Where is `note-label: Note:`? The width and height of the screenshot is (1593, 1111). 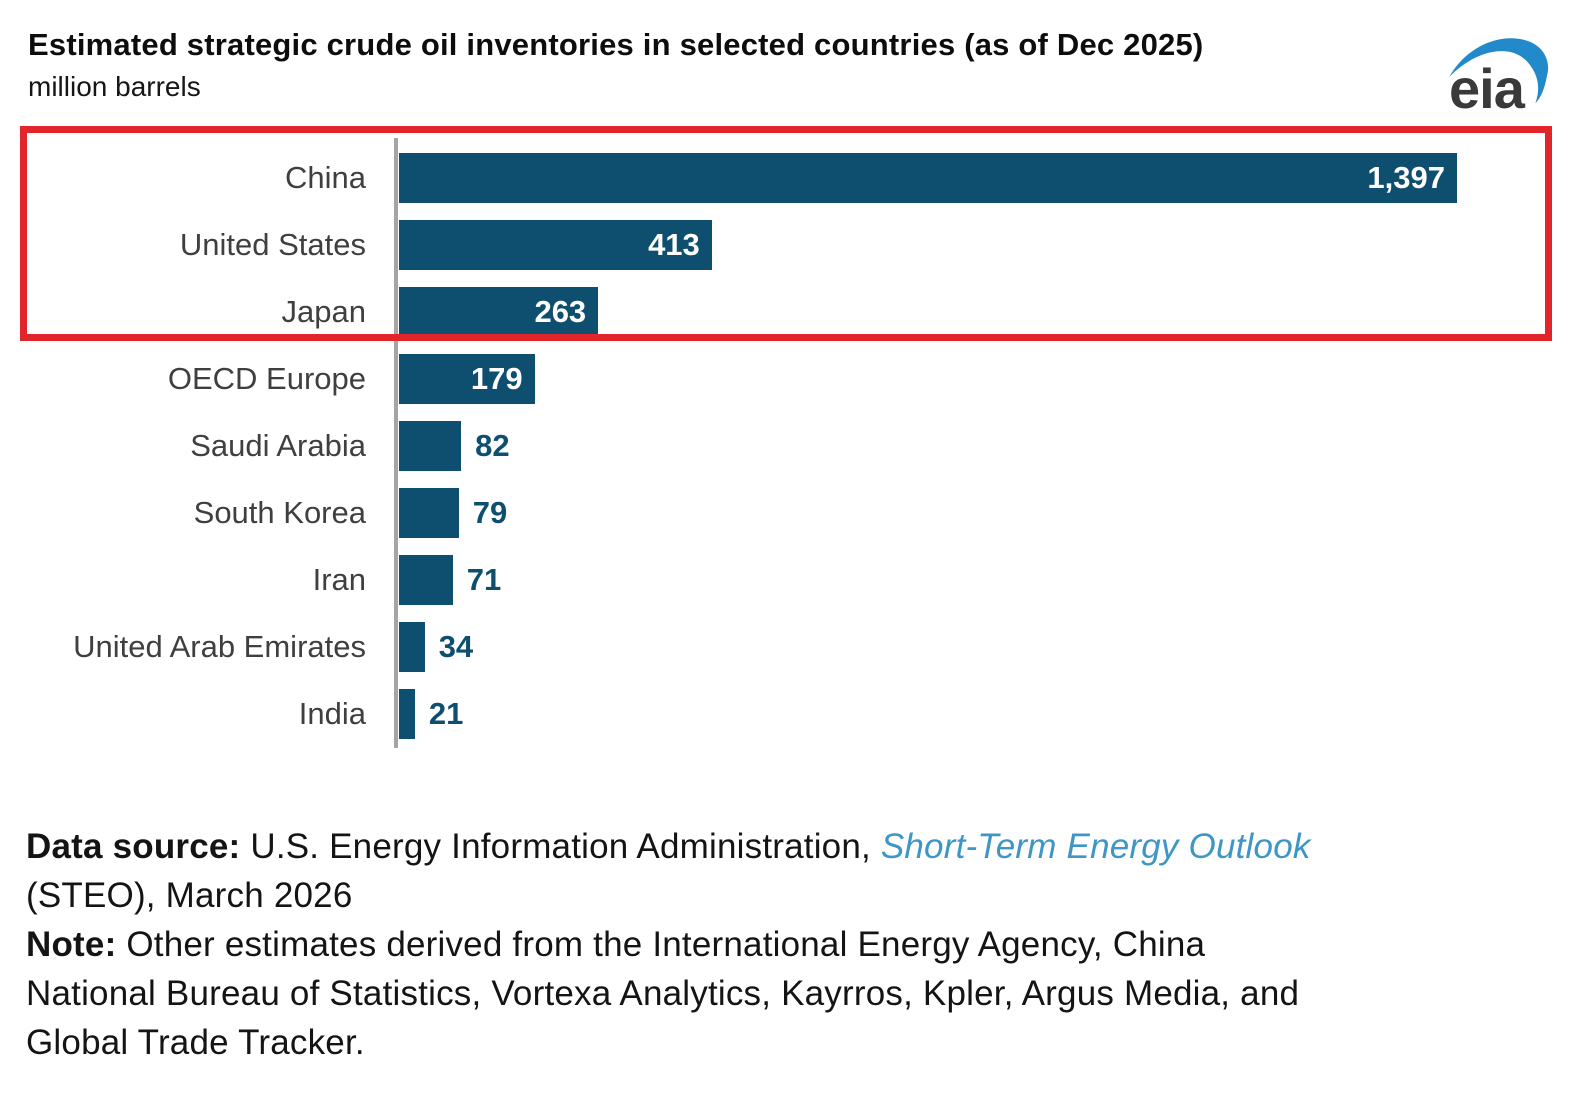 note-label: Note: is located at coordinates (71, 944).